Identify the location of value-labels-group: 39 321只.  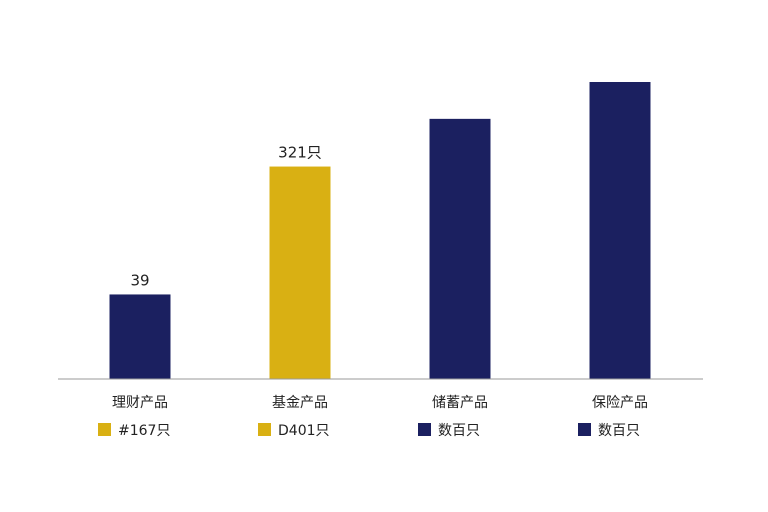
(225, 217).